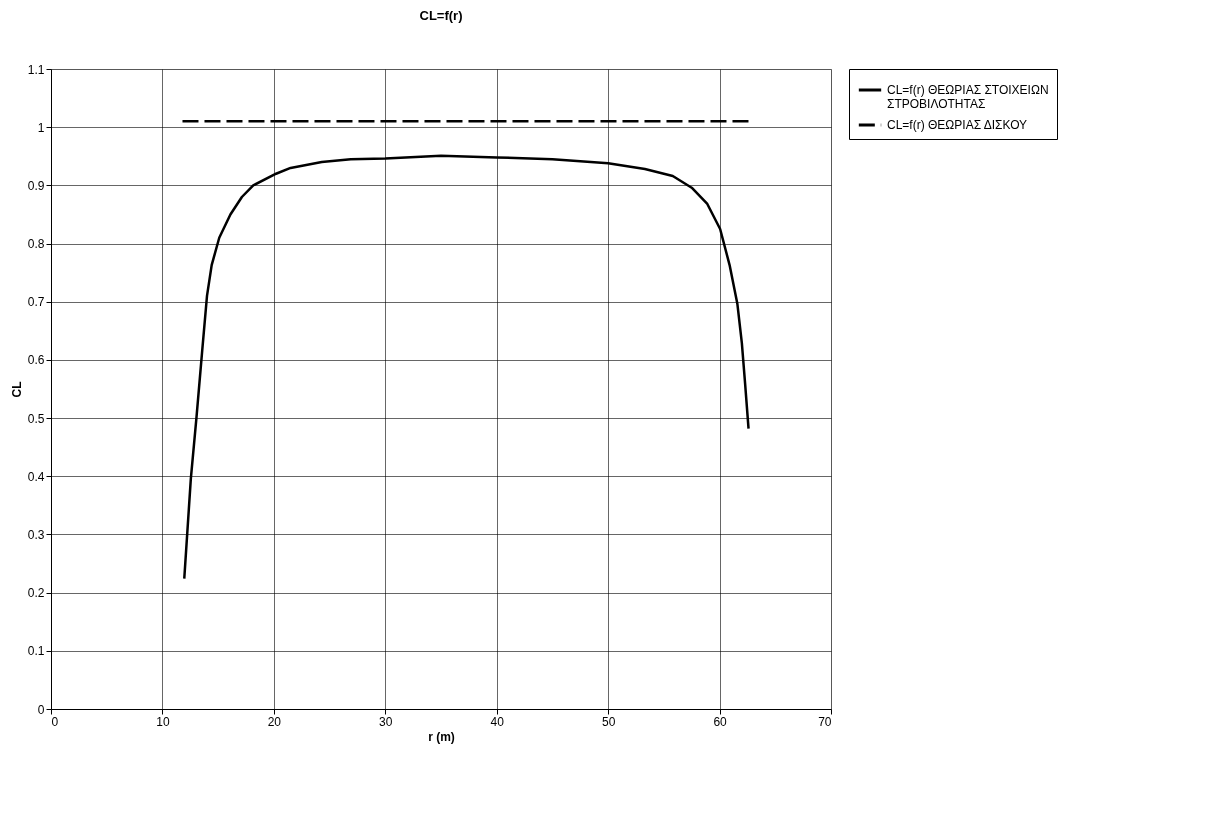  What do you see at coordinates (957, 125) in the screenshot?
I see `legend-label: CL=f(r) ΘΕΩΡΙΑΣ ΔΙΣΚΟΥ` at bounding box center [957, 125].